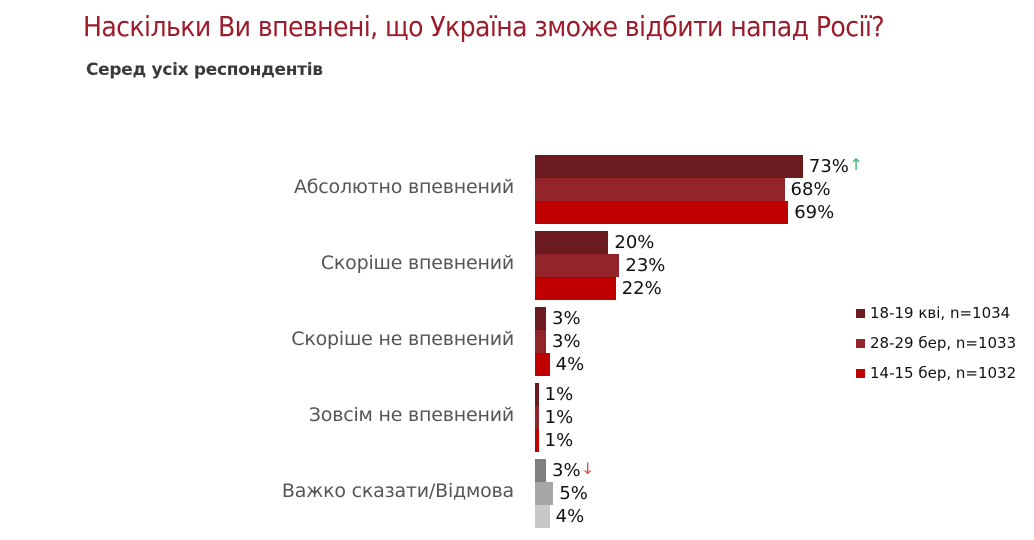 The width and height of the screenshot is (1034, 540). What do you see at coordinates (573, 493) in the screenshot?
I see `value-label: 5%` at bounding box center [573, 493].